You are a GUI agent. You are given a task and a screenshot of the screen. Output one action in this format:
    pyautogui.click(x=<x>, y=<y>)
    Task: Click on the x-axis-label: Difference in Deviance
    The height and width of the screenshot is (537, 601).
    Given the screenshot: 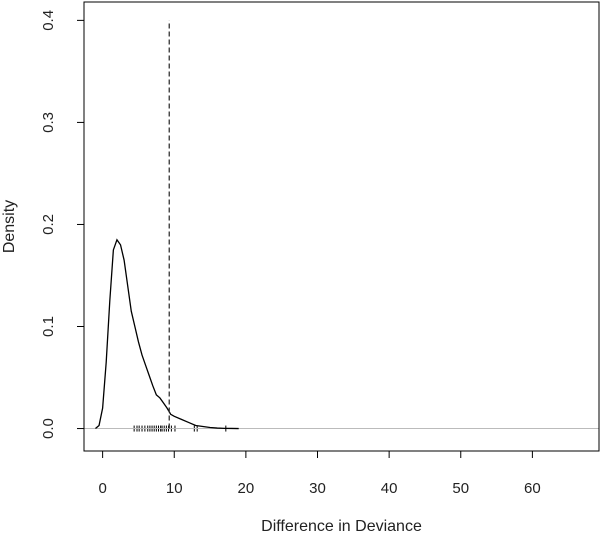 What is the action you would take?
    pyautogui.click(x=341, y=526)
    